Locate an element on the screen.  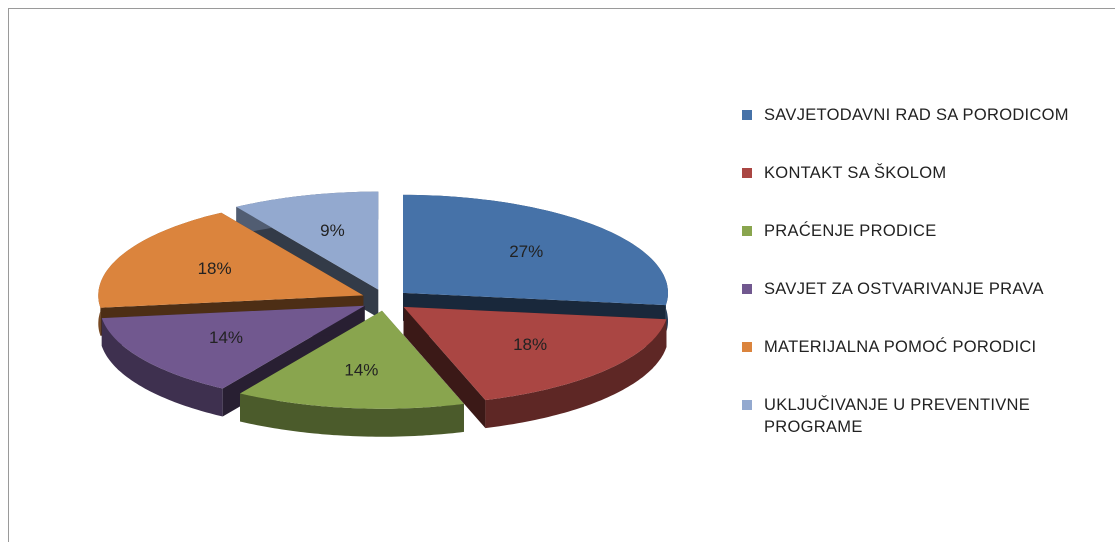
data-label: 27% is located at coordinates (526, 251).